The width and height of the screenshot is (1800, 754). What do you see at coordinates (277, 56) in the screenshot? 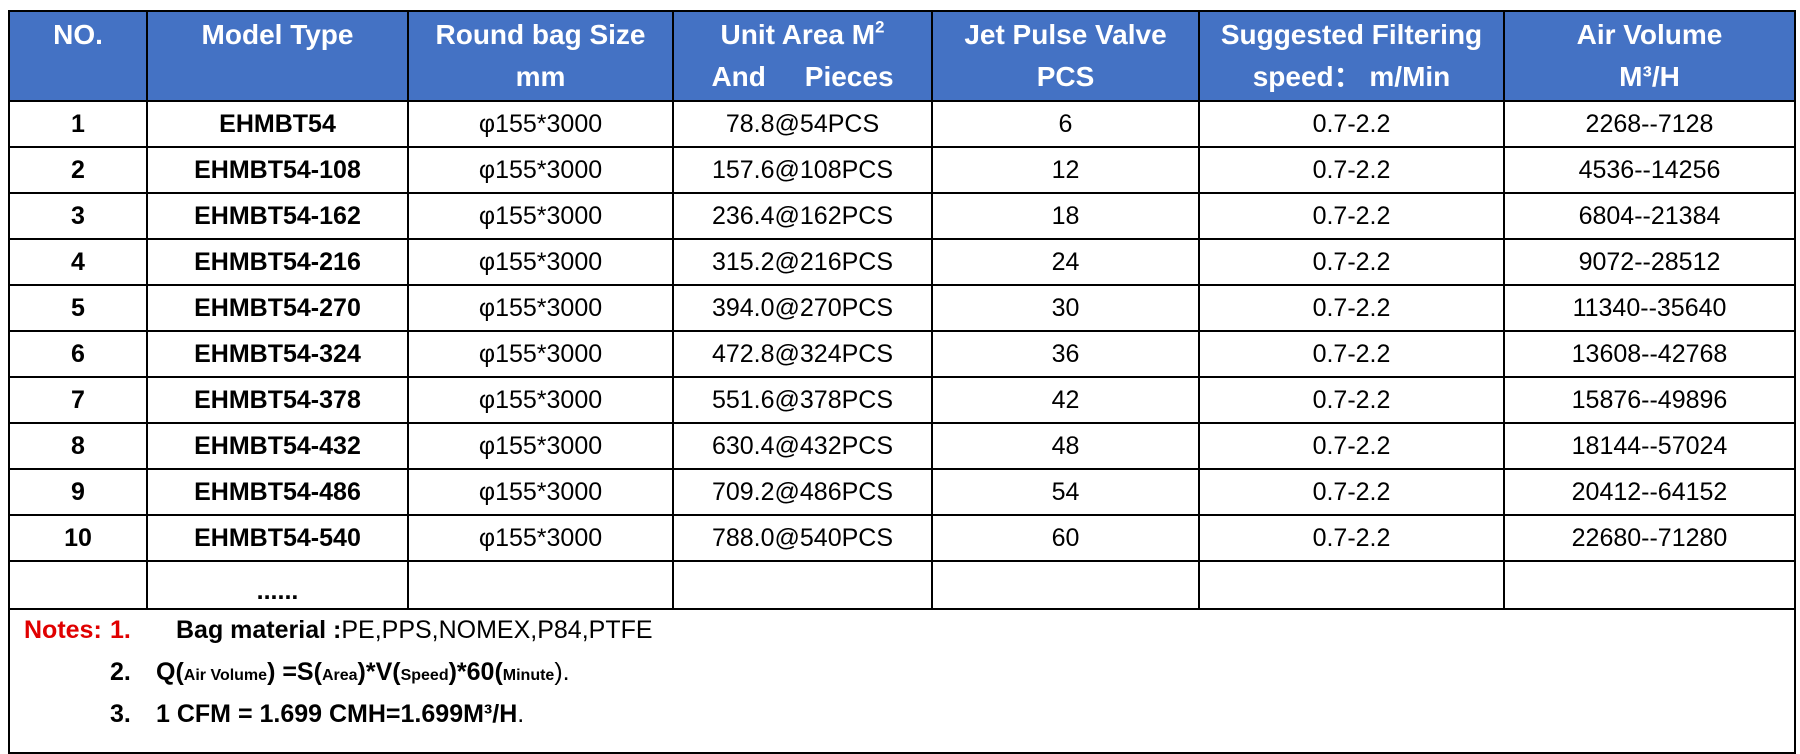
I see `header-model-type: Model Type` at bounding box center [277, 56].